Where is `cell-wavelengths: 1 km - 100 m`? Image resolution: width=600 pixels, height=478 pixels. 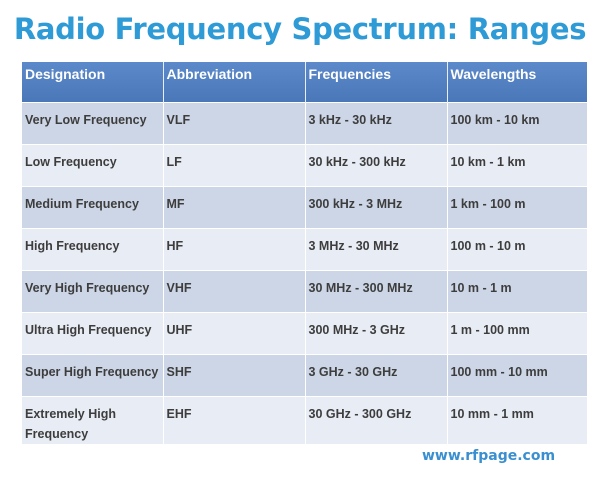
cell-wavelengths: 1 km - 100 m is located at coordinates (517, 206).